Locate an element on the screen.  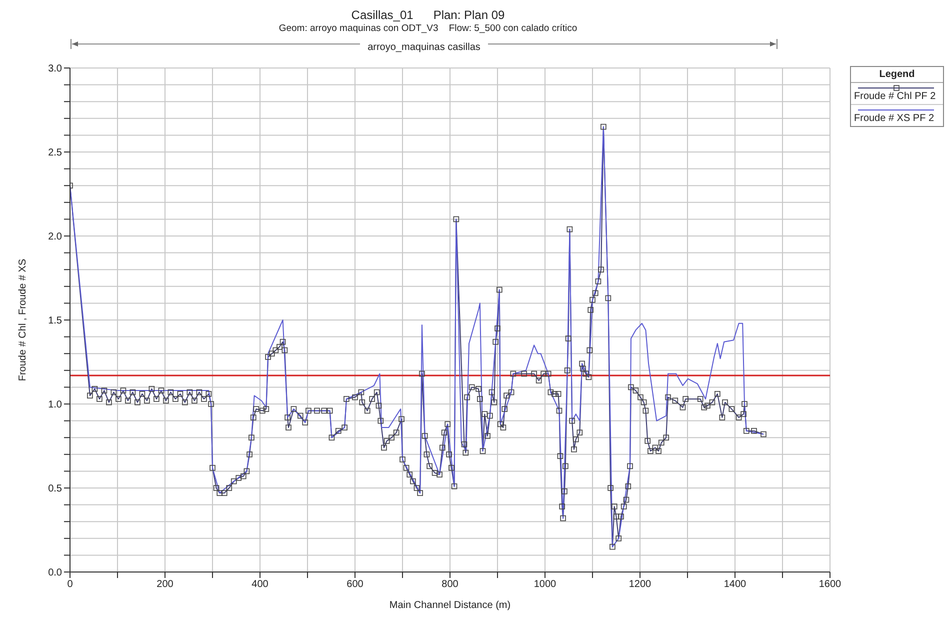
y-tick-label: 0.5 is located at coordinates (55, 489).